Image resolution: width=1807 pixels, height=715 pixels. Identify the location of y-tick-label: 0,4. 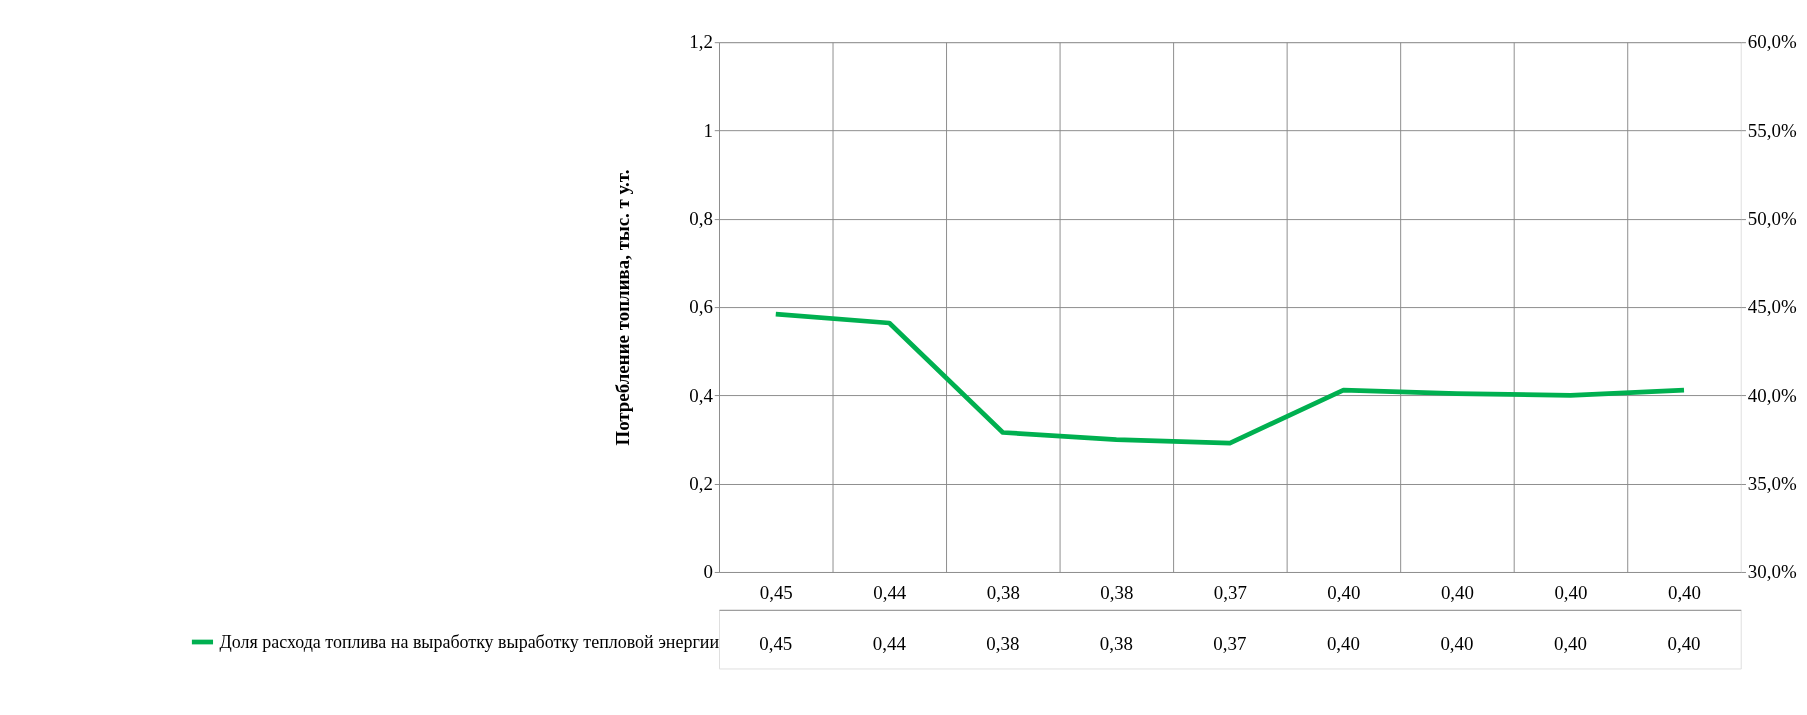
(701, 395).